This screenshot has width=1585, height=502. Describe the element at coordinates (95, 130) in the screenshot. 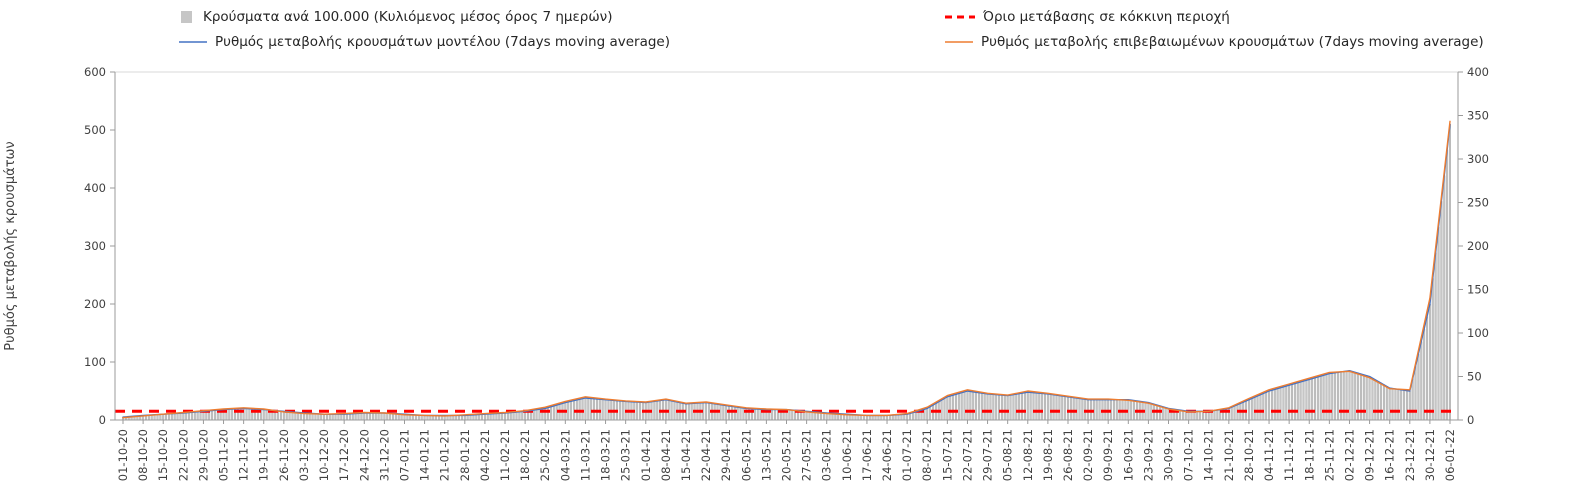

I see `svg-text: 500` at that location.